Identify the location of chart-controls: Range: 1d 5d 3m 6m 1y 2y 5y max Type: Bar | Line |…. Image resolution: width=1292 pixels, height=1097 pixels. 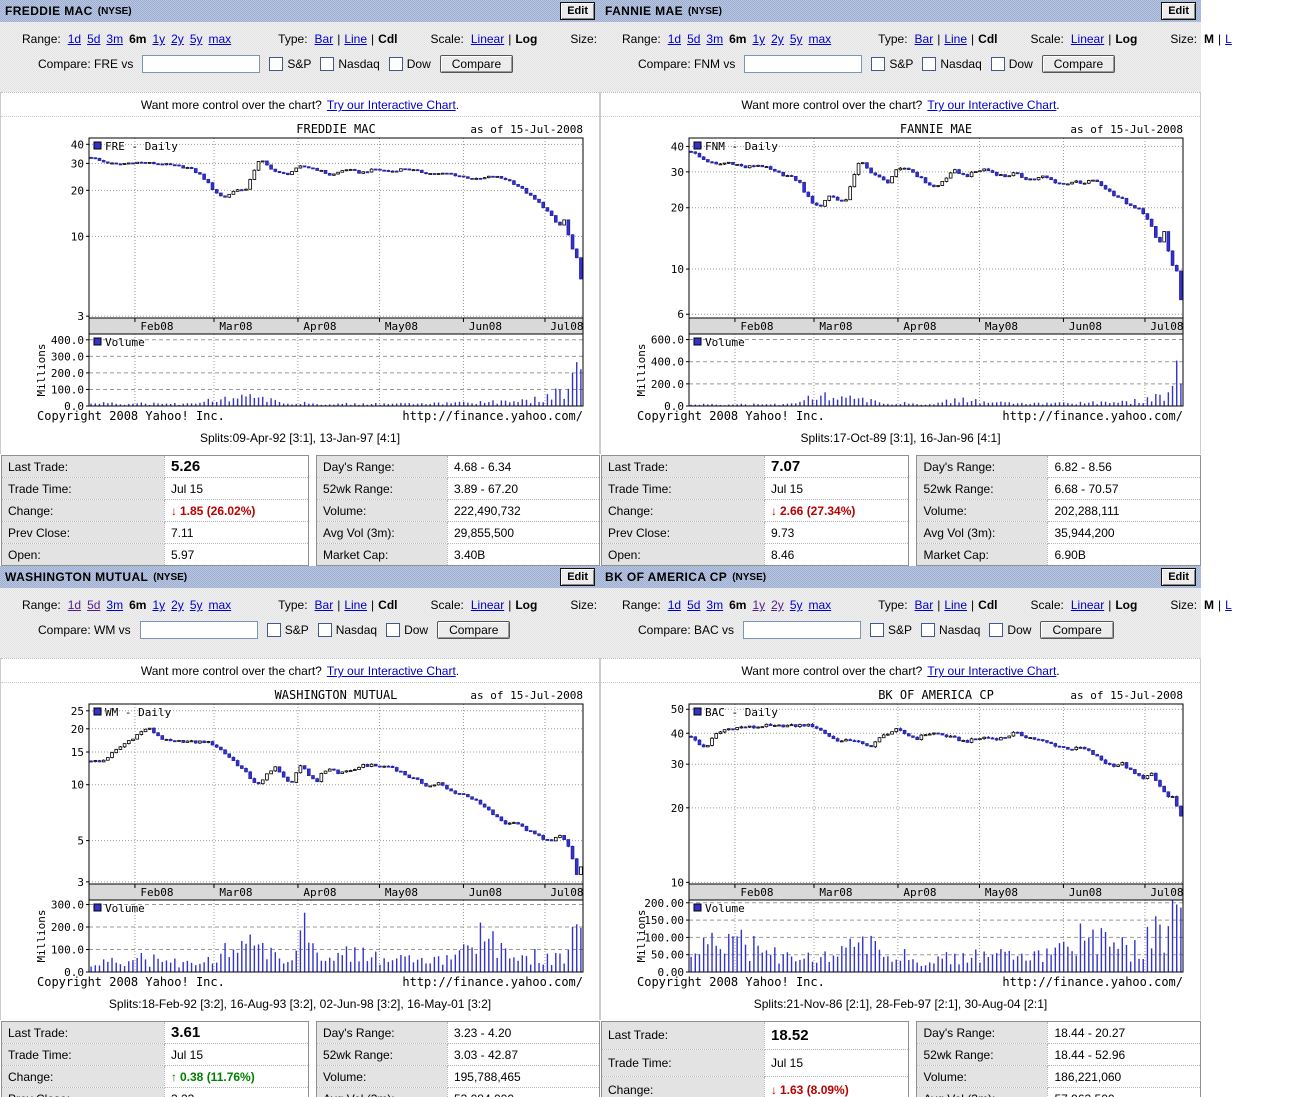
(916, 57).